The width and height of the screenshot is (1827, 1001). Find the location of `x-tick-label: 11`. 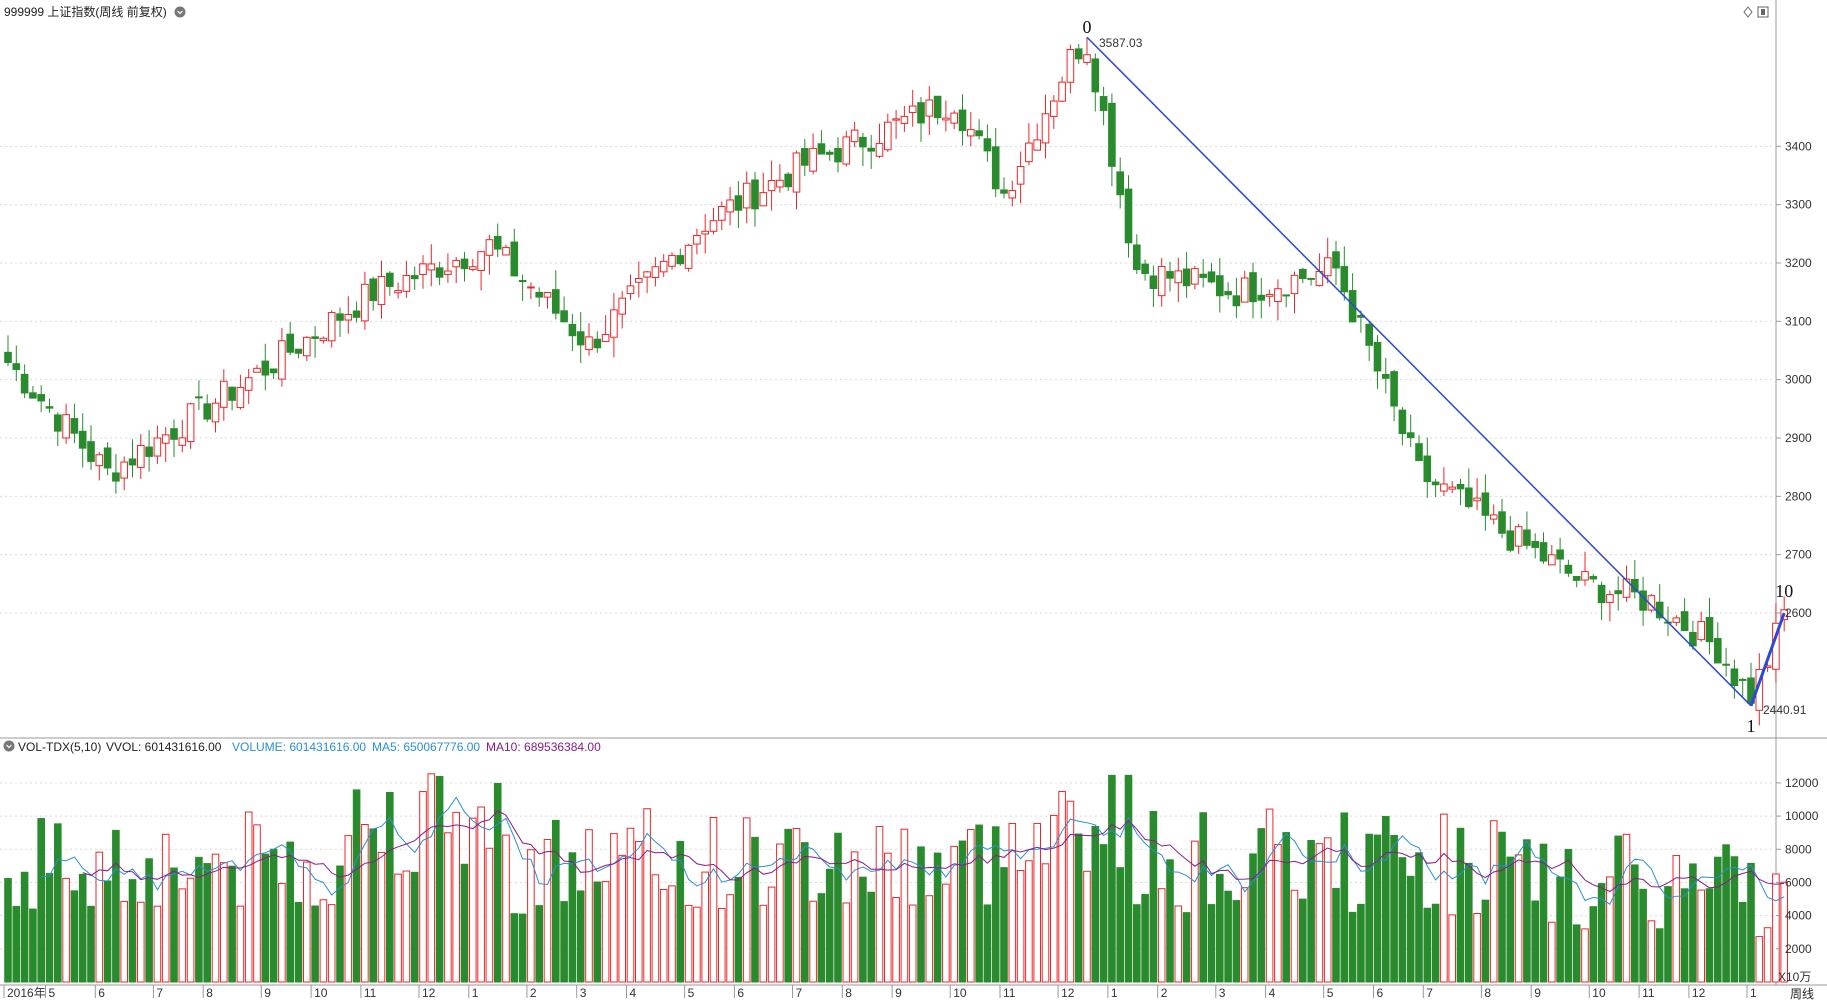

x-tick-label: 11 is located at coordinates (370, 993).